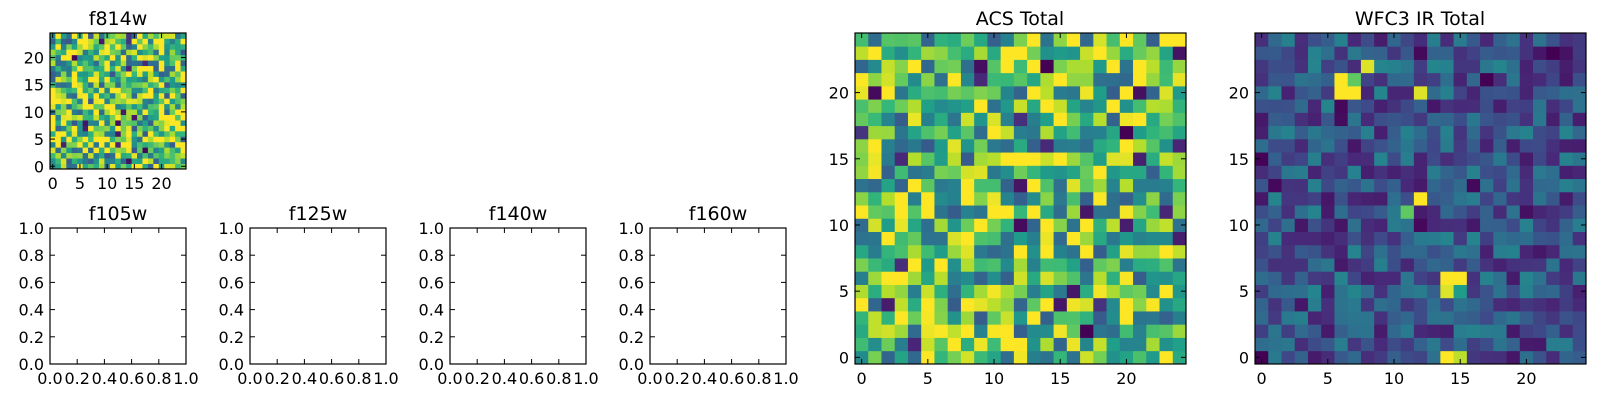  Describe the element at coordinates (1239, 225) in the screenshot. I see `y-tick-label-wfc3-ir-total: 10` at that location.